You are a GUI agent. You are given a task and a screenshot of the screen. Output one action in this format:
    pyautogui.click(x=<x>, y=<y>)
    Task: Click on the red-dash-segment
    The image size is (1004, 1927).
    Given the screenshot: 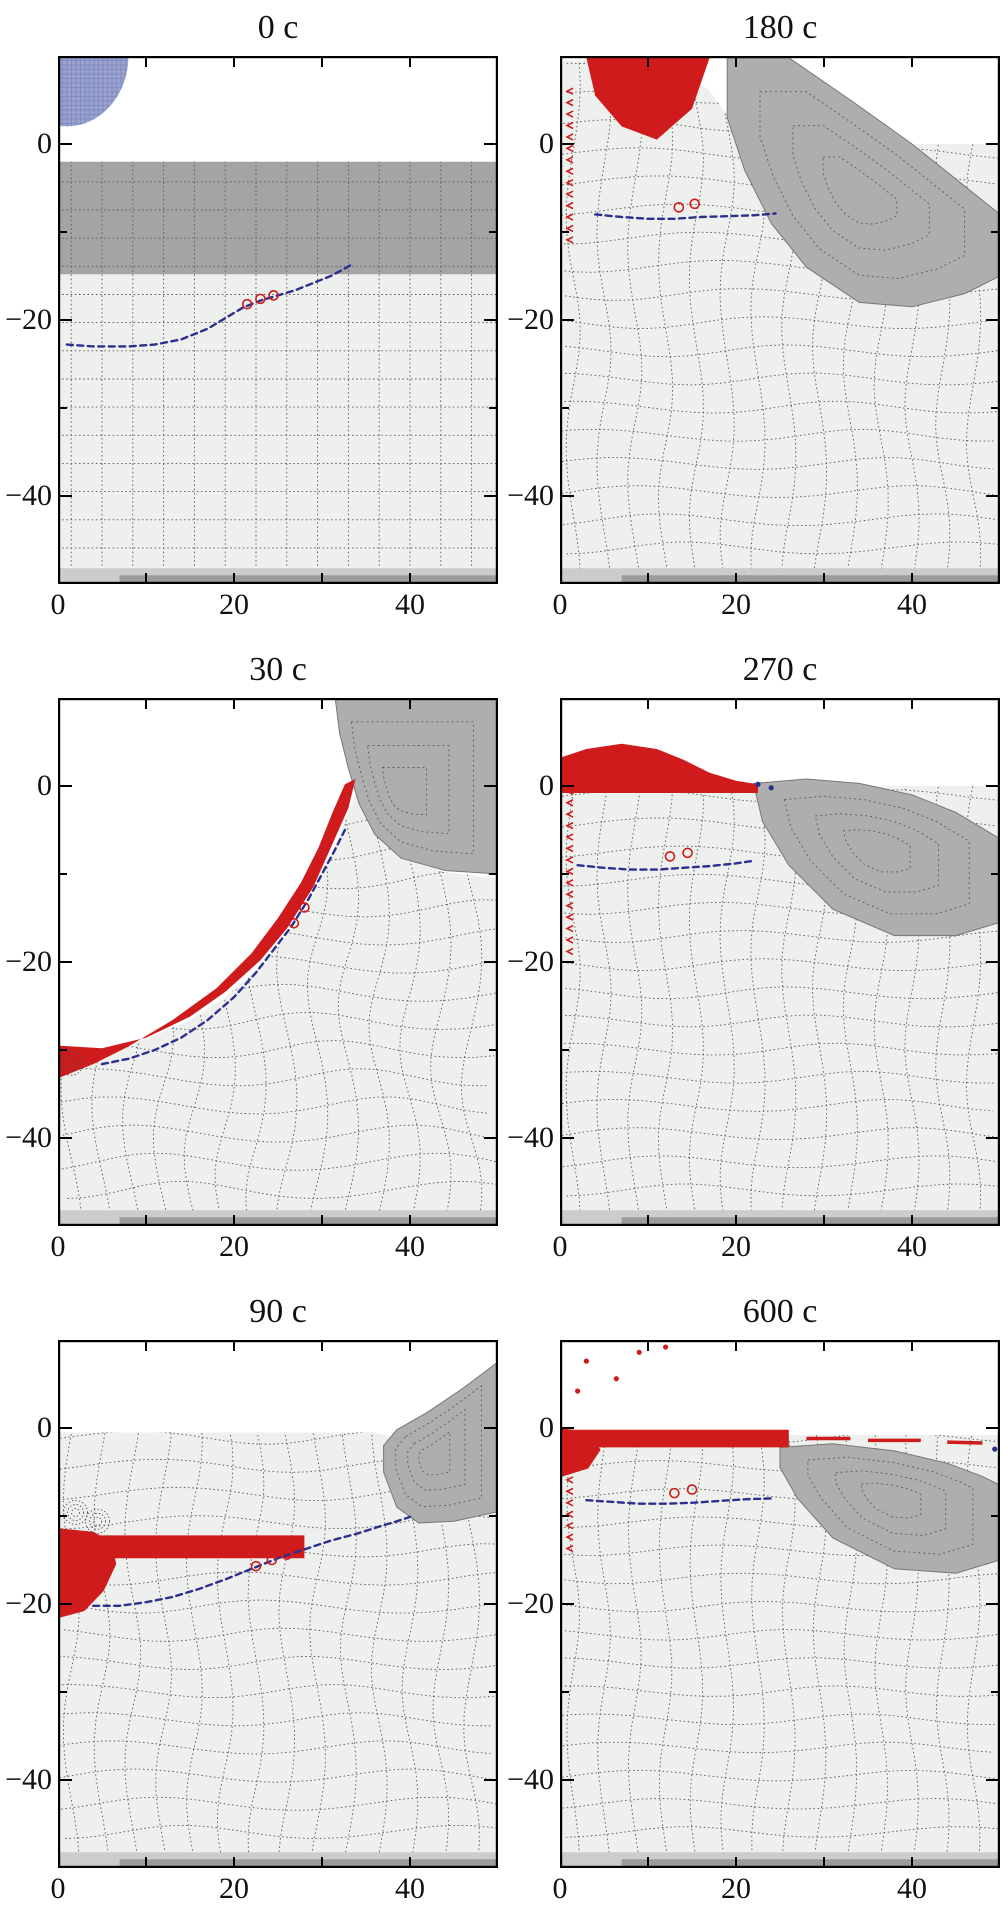 What is the action you would take?
    pyautogui.click(x=965, y=1442)
    